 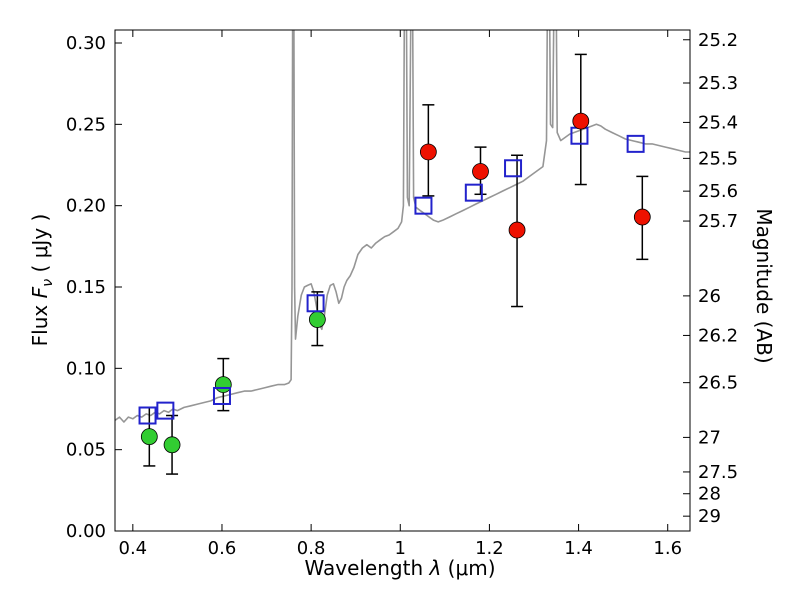 I want to click on observed-points-red, so click(x=535, y=175).